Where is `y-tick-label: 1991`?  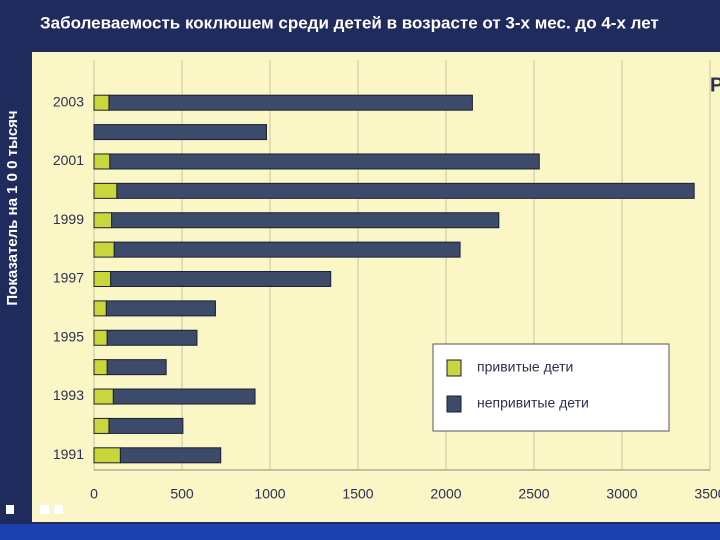 y-tick-label: 1991 is located at coordinates (68, 454).